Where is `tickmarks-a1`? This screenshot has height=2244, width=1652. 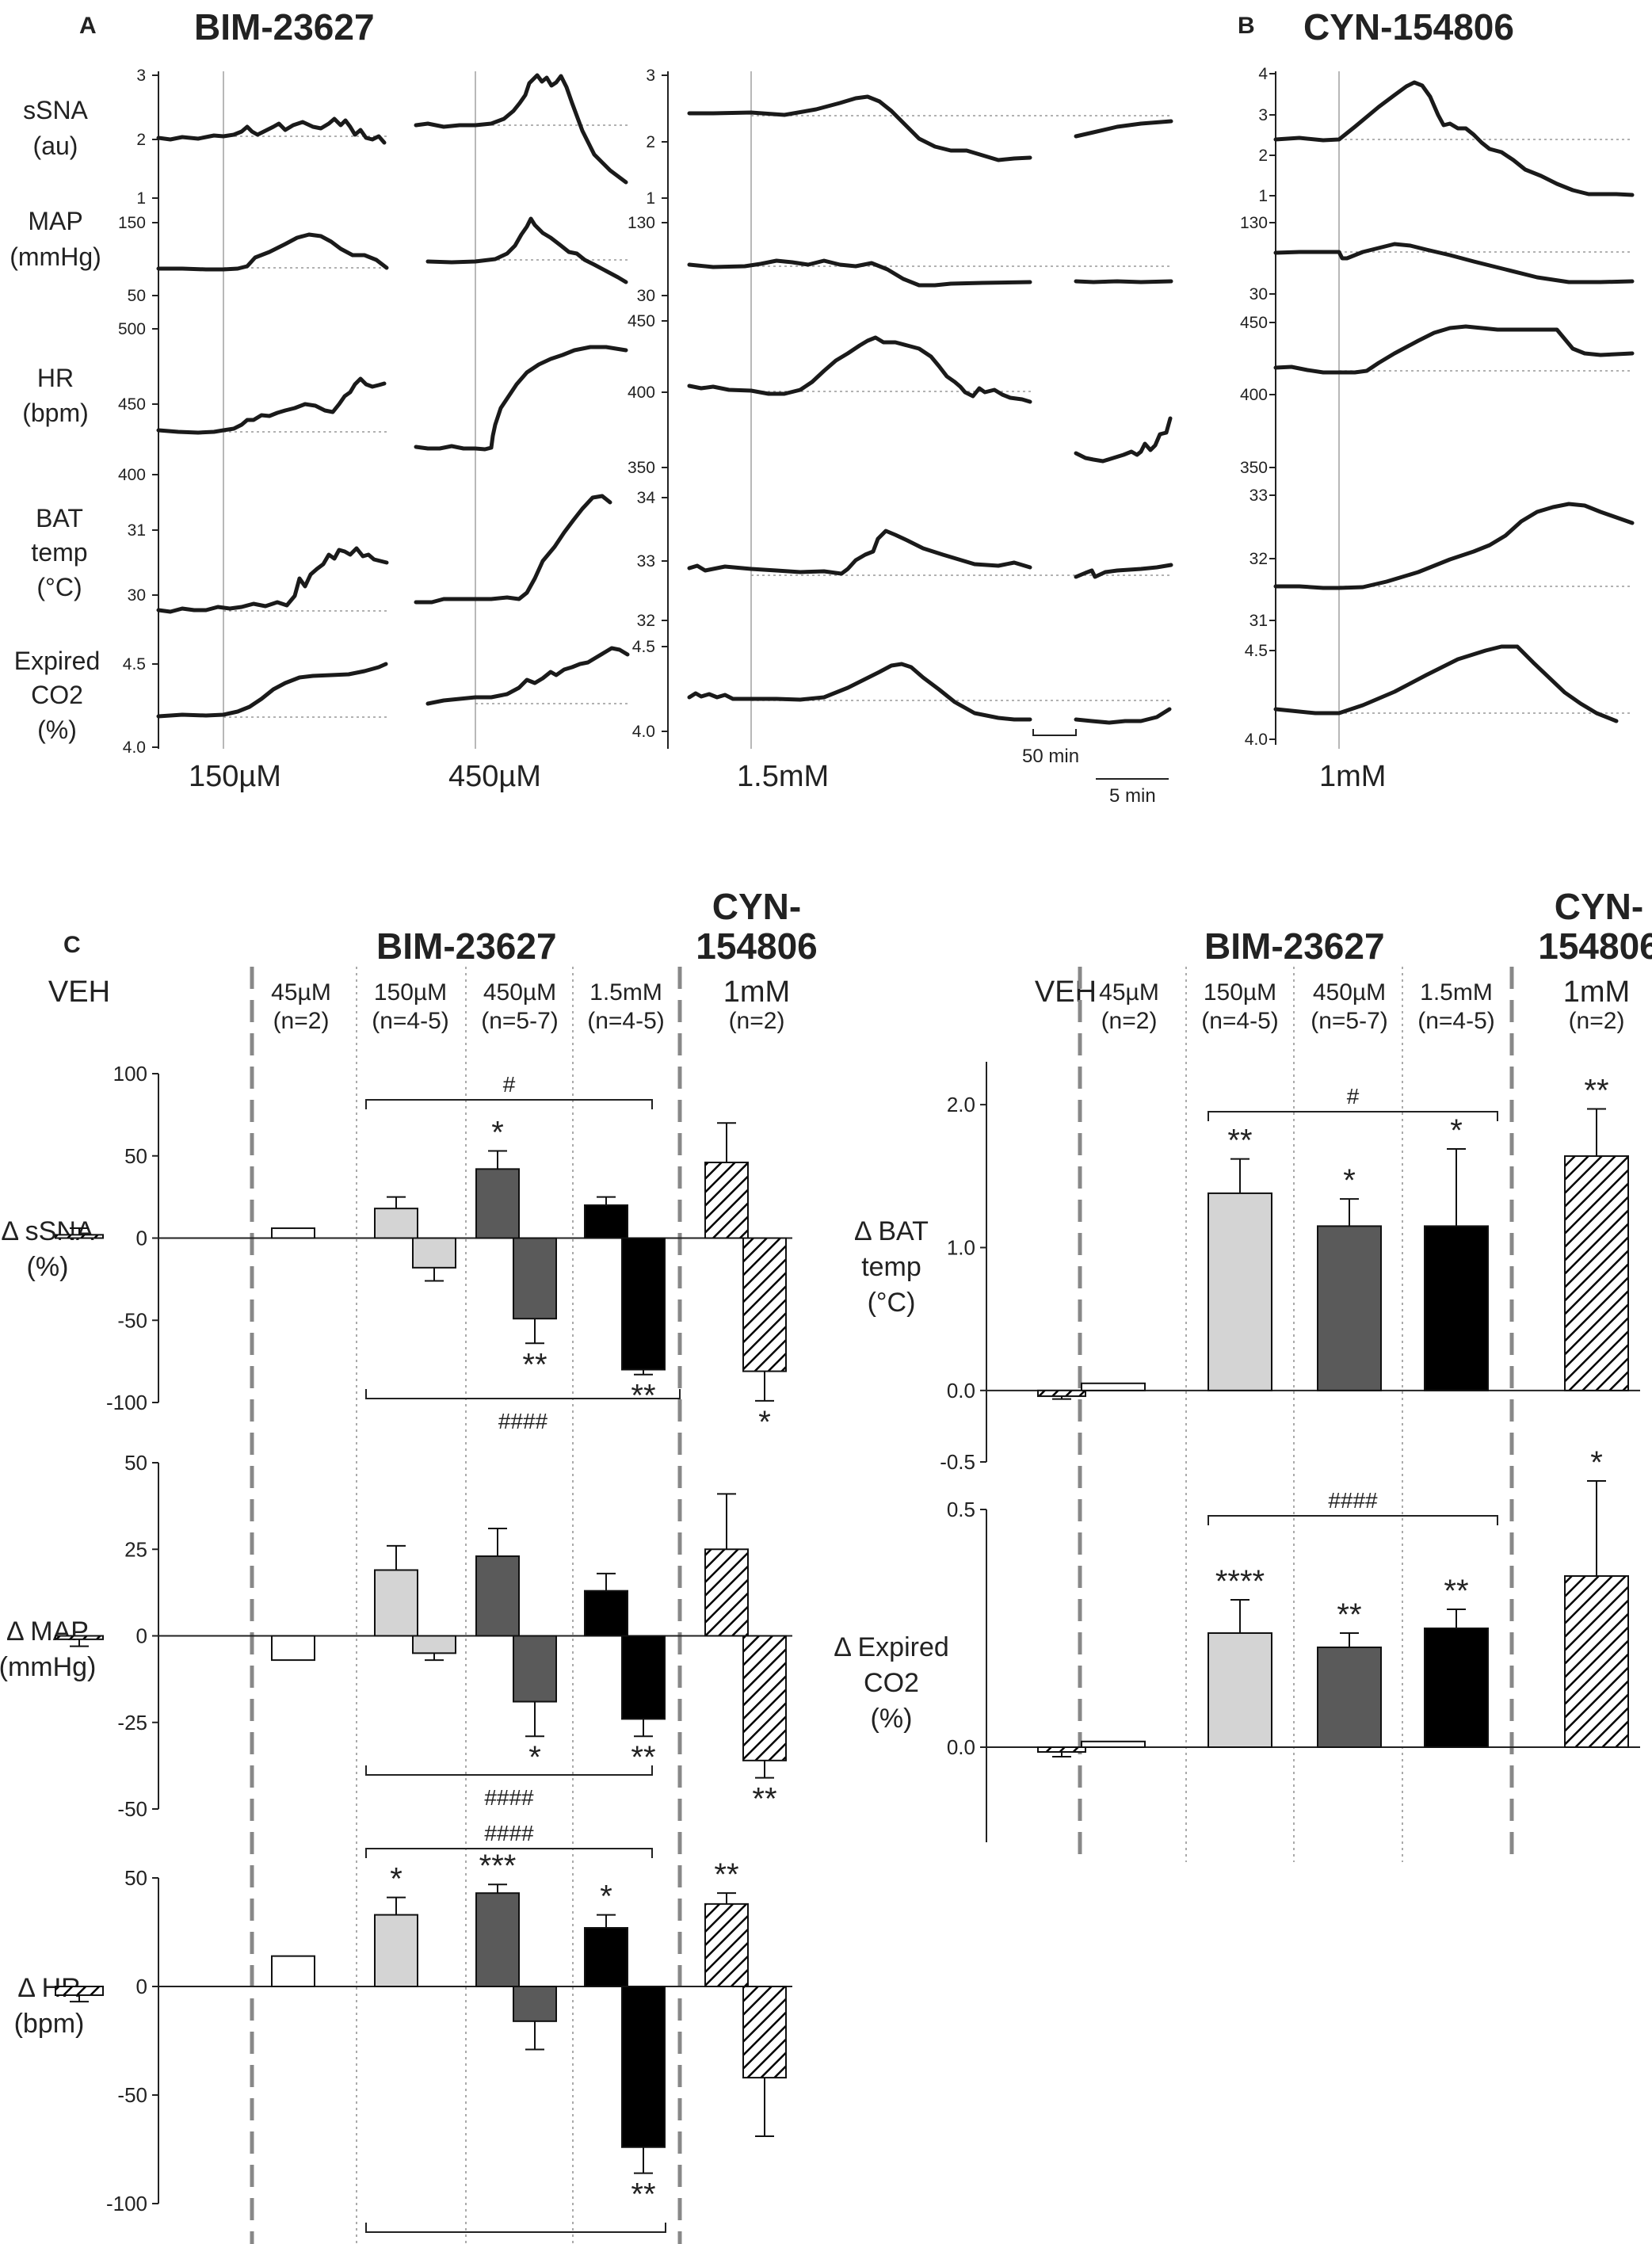
tickmarks-a1 is located at coordinates (155, 411).